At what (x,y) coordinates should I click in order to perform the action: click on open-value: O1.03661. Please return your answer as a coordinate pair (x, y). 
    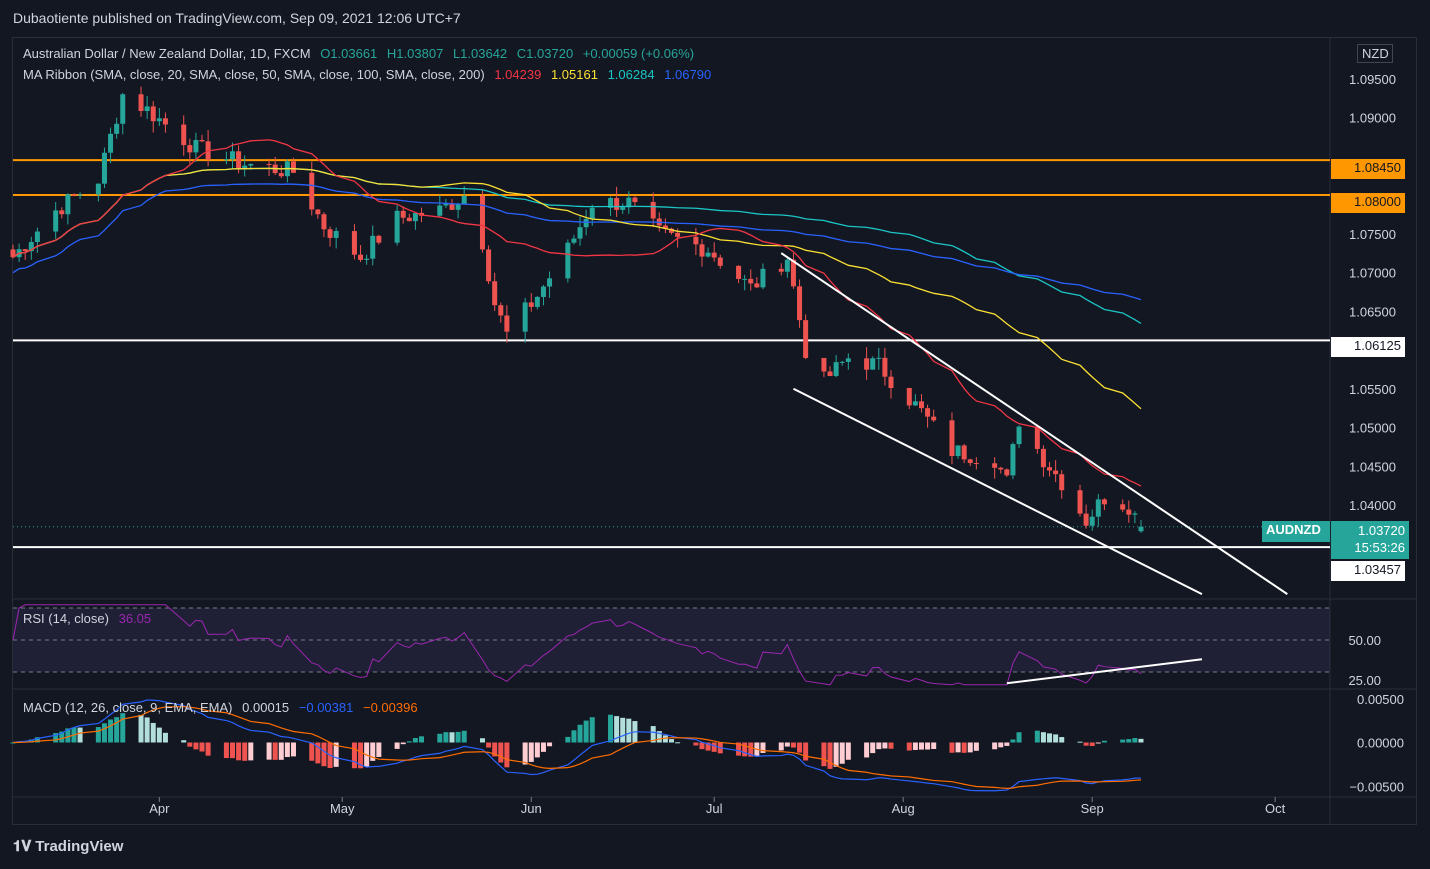
    Looking at the image, I should click on (349, 53).